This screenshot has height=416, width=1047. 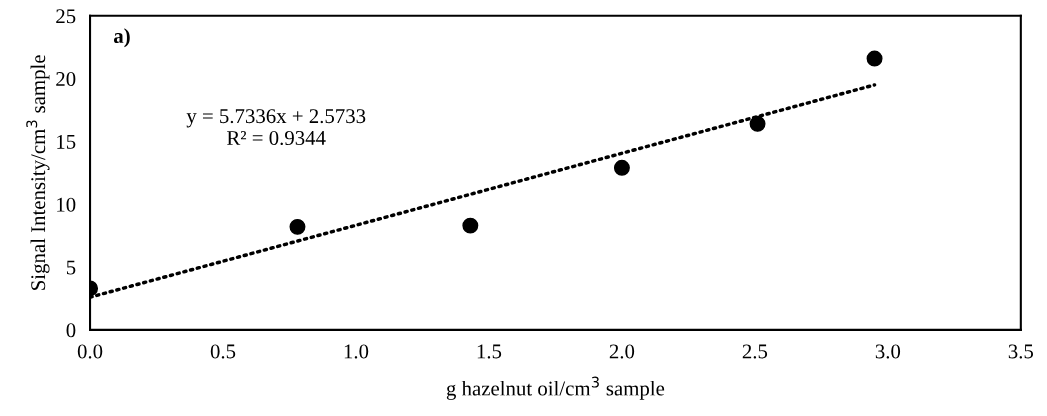 I want to click on y-tick-label: 25, so click(x=66, y=16).